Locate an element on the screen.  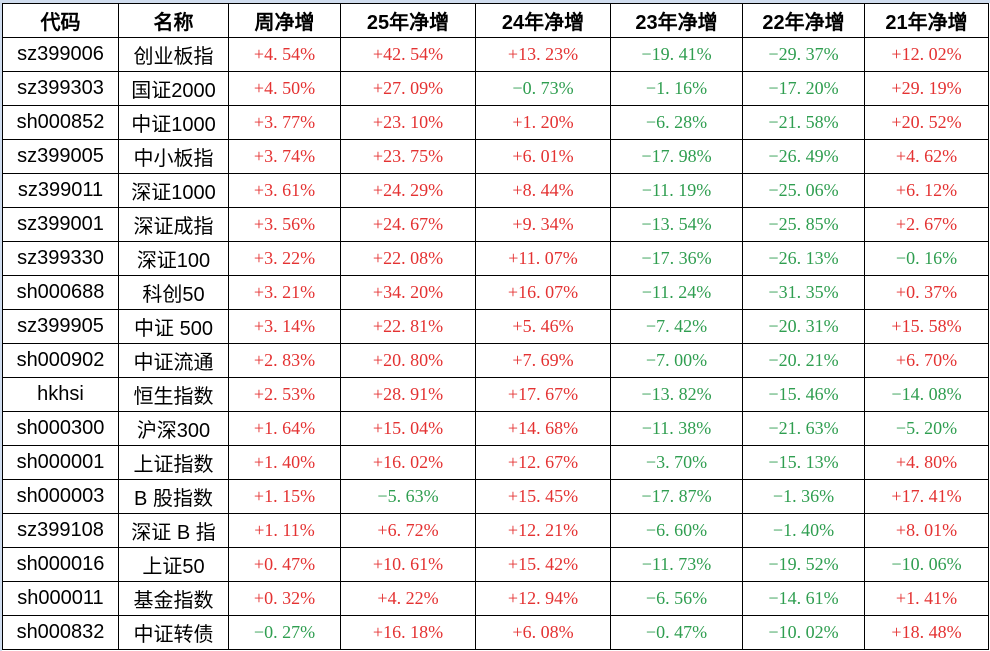
cell-y25: +16. 18% is located at coordinates (408, 632).